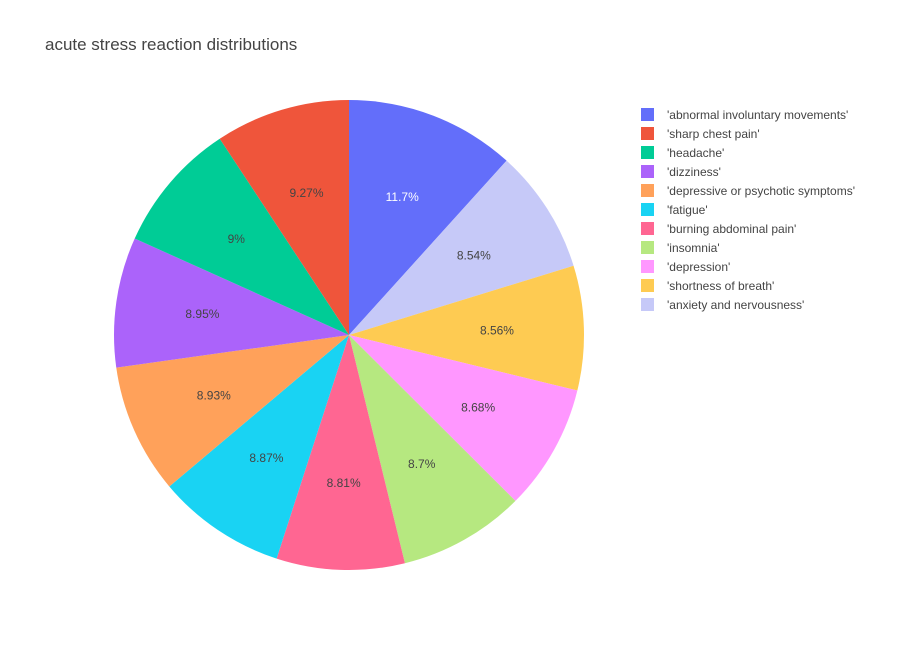  I want to click on legend-label: 'insomnia', so click(693, 248).